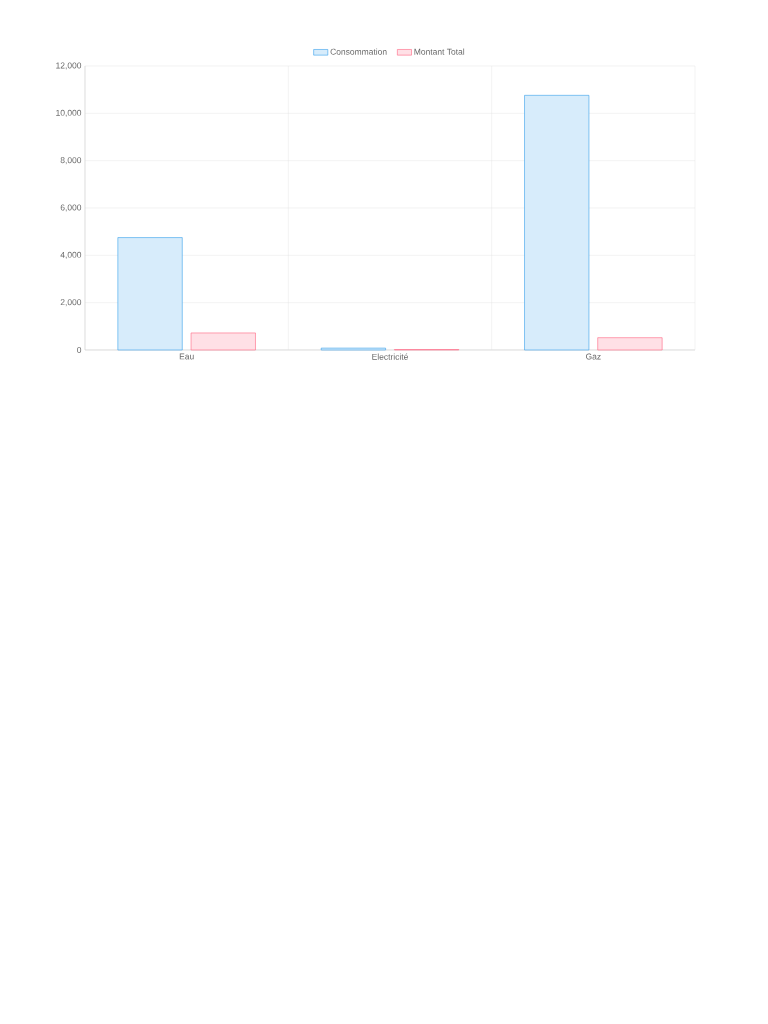  What do you see at coordinates (69, 113) in the screenshot?
I see `y-tick-label: 10,000` at bounding box center [69, 113].